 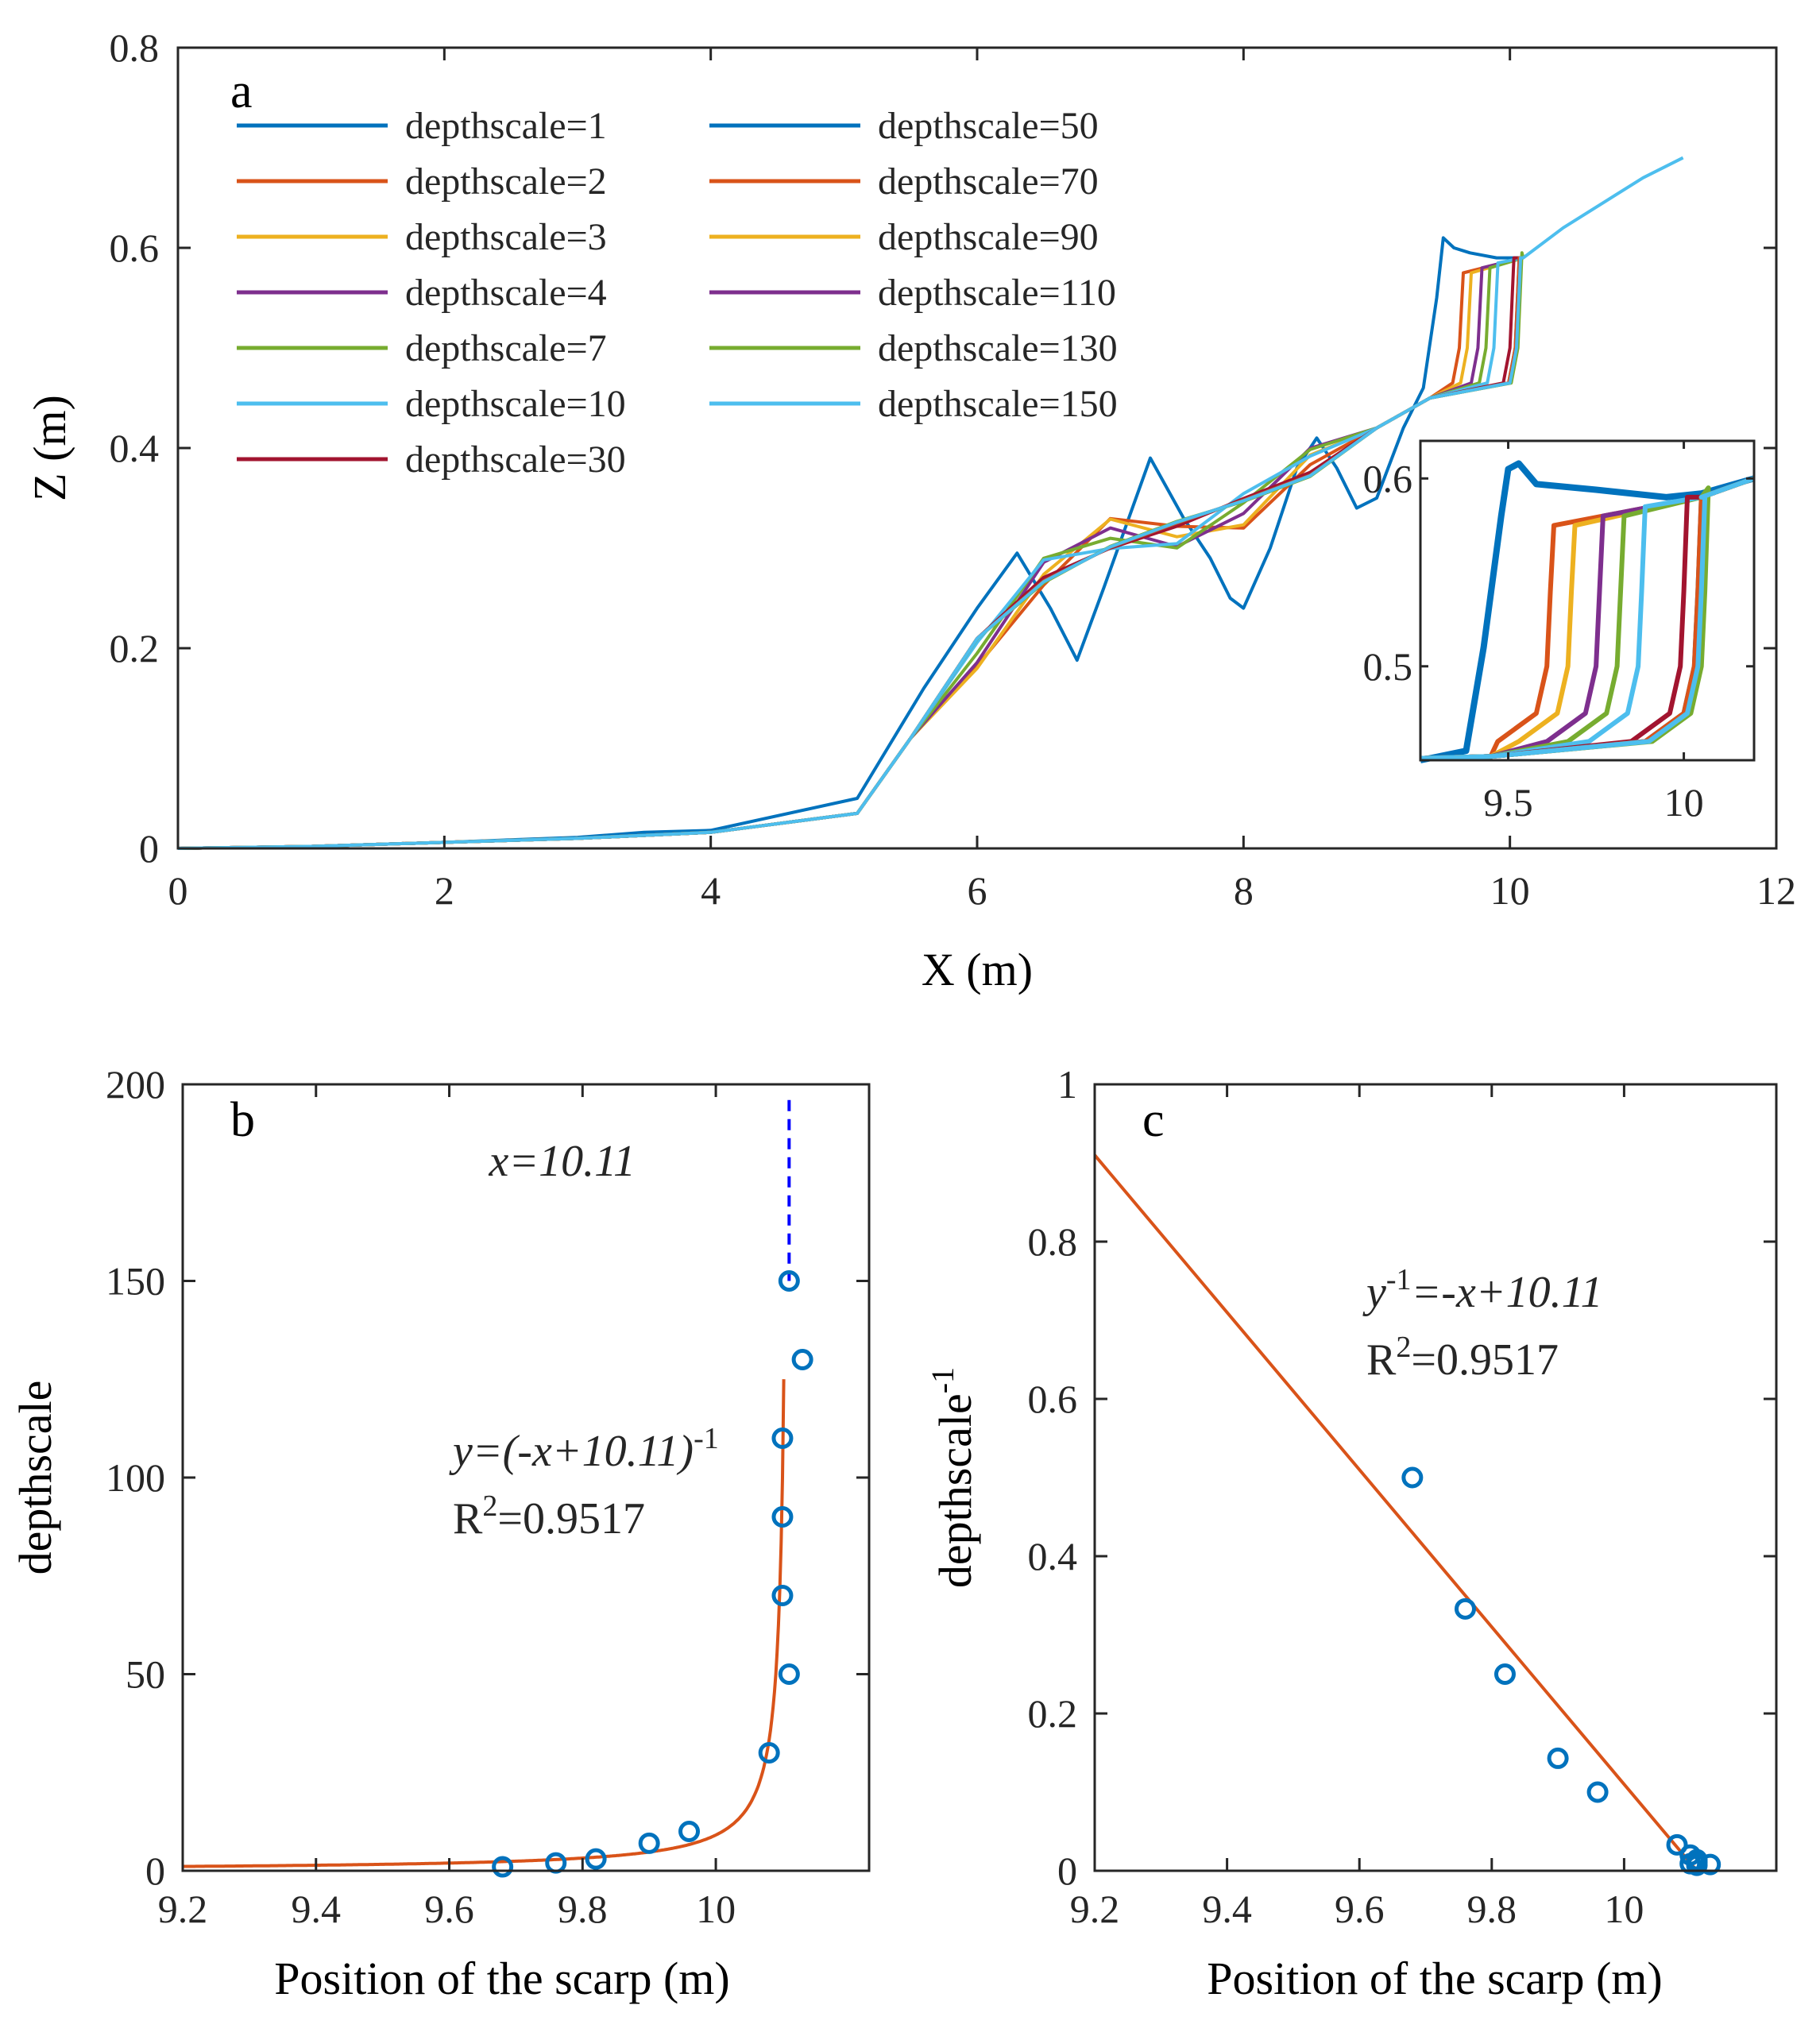 What do you see at coordinates (1507, 1292) in the screenshot?
I see `panel-c-equation-rest: =-x+10.11` at bounding box center [1507, 1292].